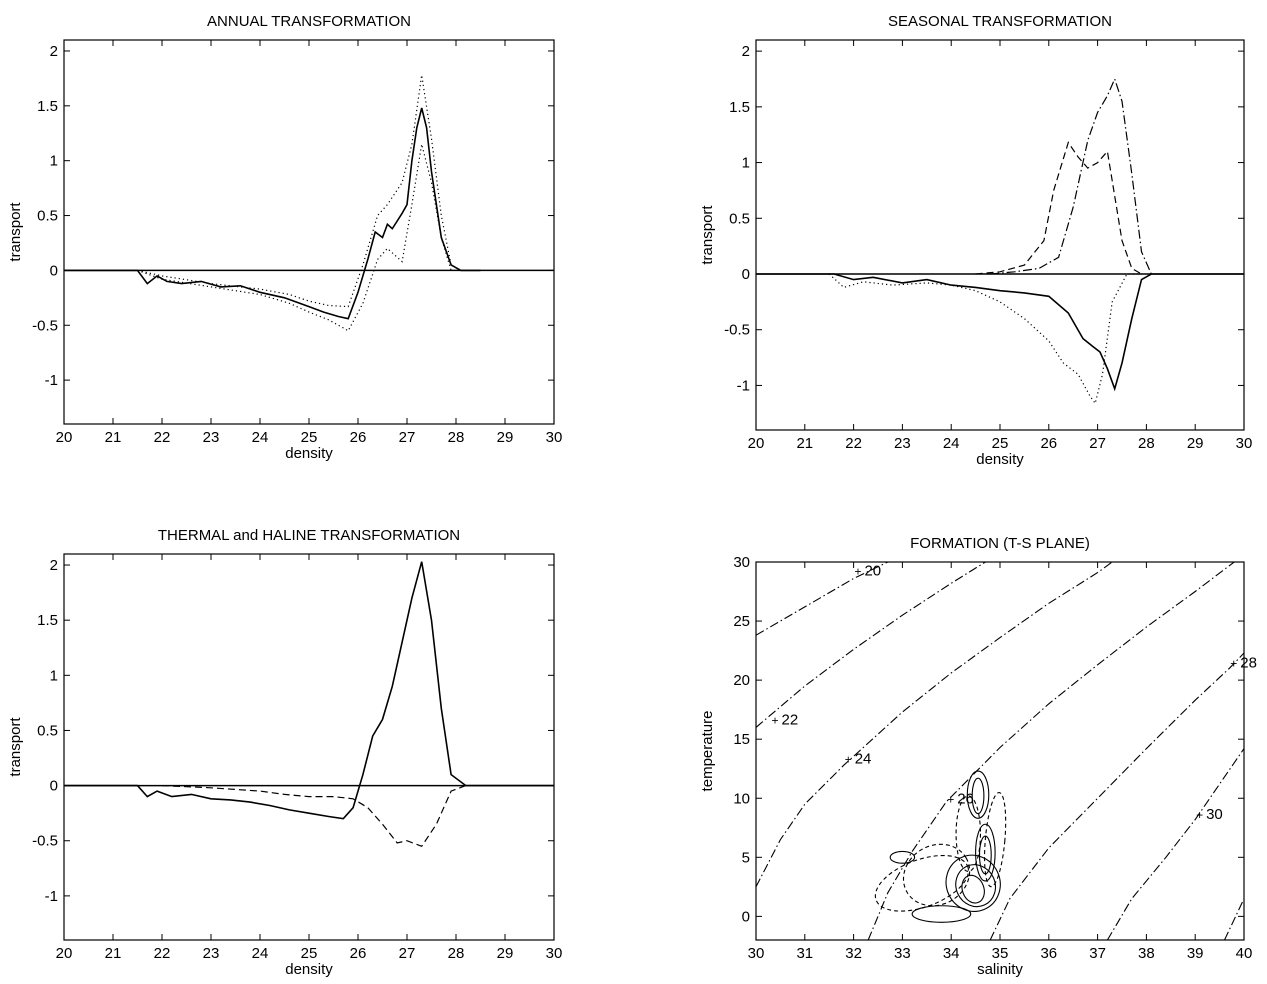  What do you see at coordinates (853, 953) in the screenshot?
I see `x-tick-label: 32` at bounding box center [853, 953].